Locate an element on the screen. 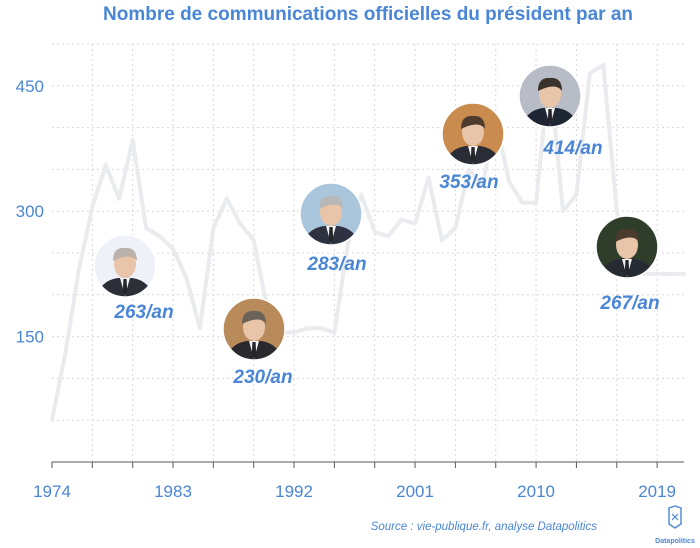 This screenshot has height=548, width=700. y-tick-label: 150 is located at coordinates (30, 337).